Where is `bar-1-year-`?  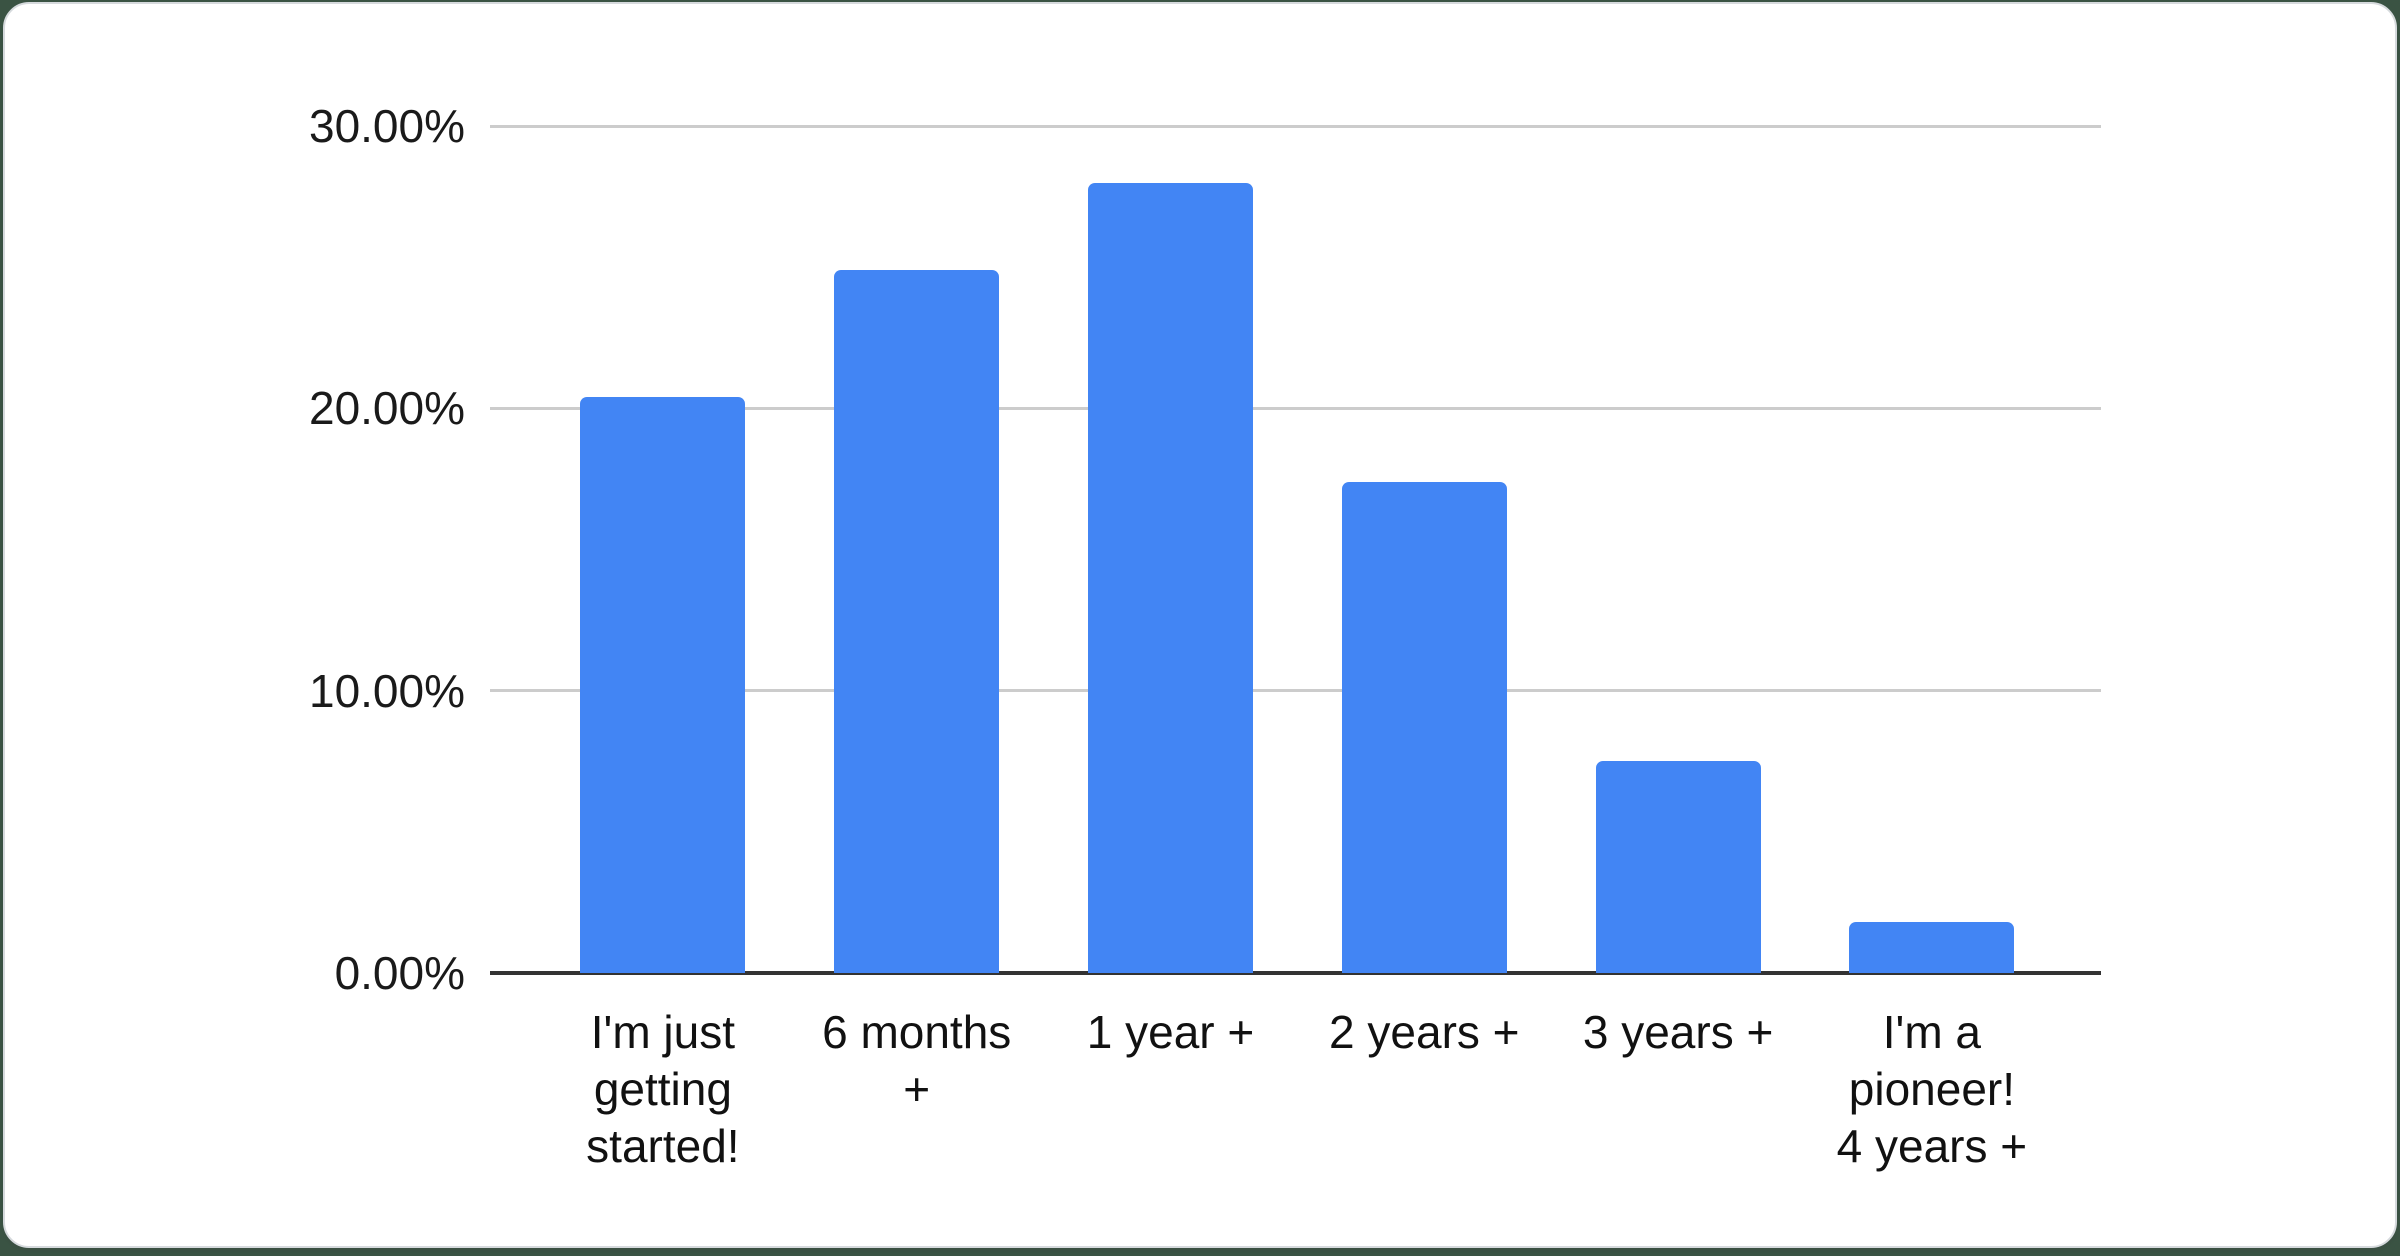
bar-1-year- is located at coordinates (1170, 578).